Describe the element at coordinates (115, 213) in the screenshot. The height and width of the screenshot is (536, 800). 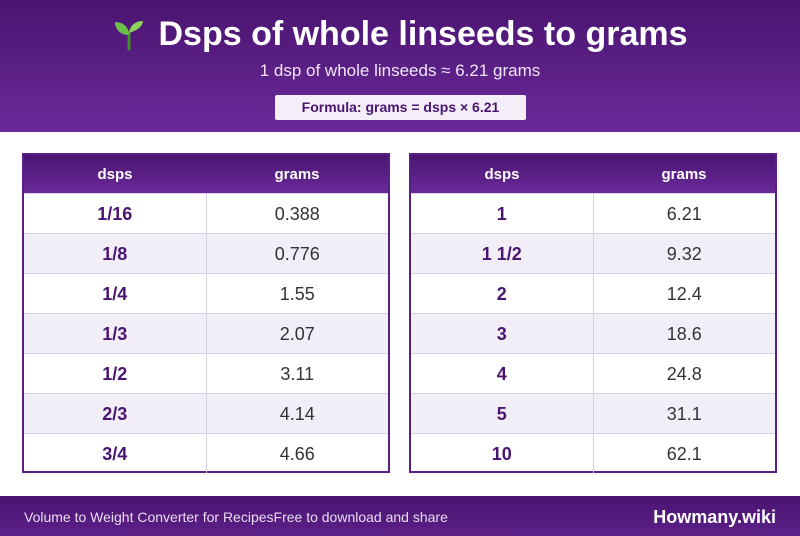
I see `dsps-cell: 1/16` at that location.